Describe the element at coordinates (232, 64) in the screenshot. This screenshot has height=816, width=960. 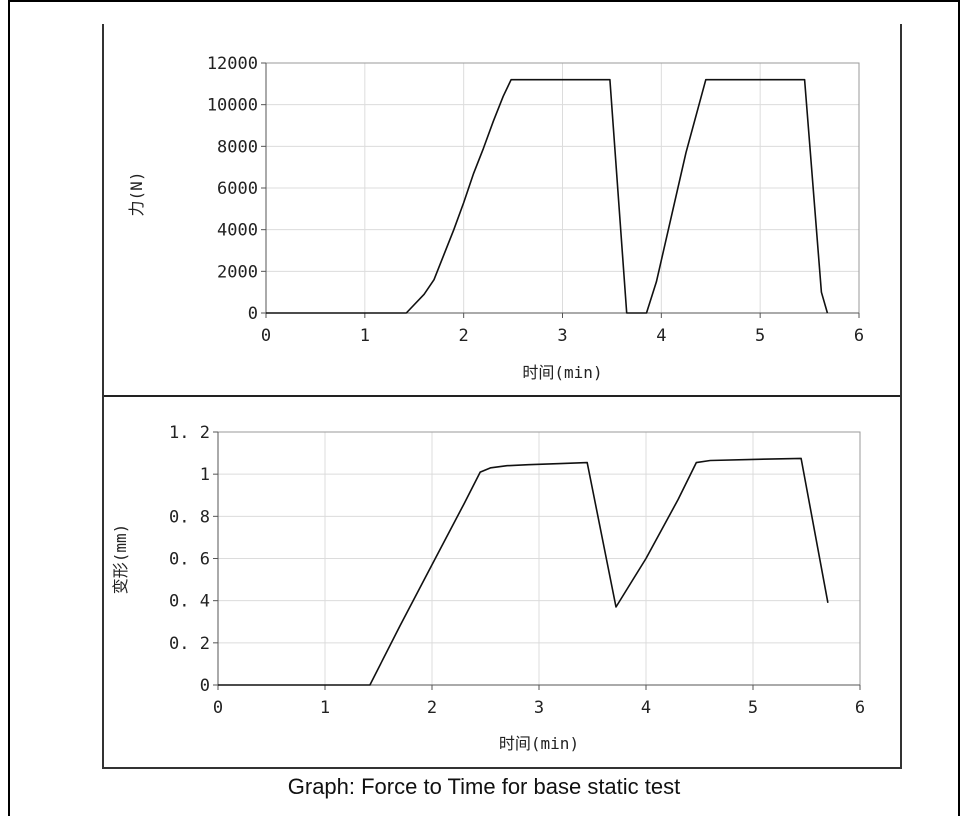
I see `y-tick-label: 12000` at that location.